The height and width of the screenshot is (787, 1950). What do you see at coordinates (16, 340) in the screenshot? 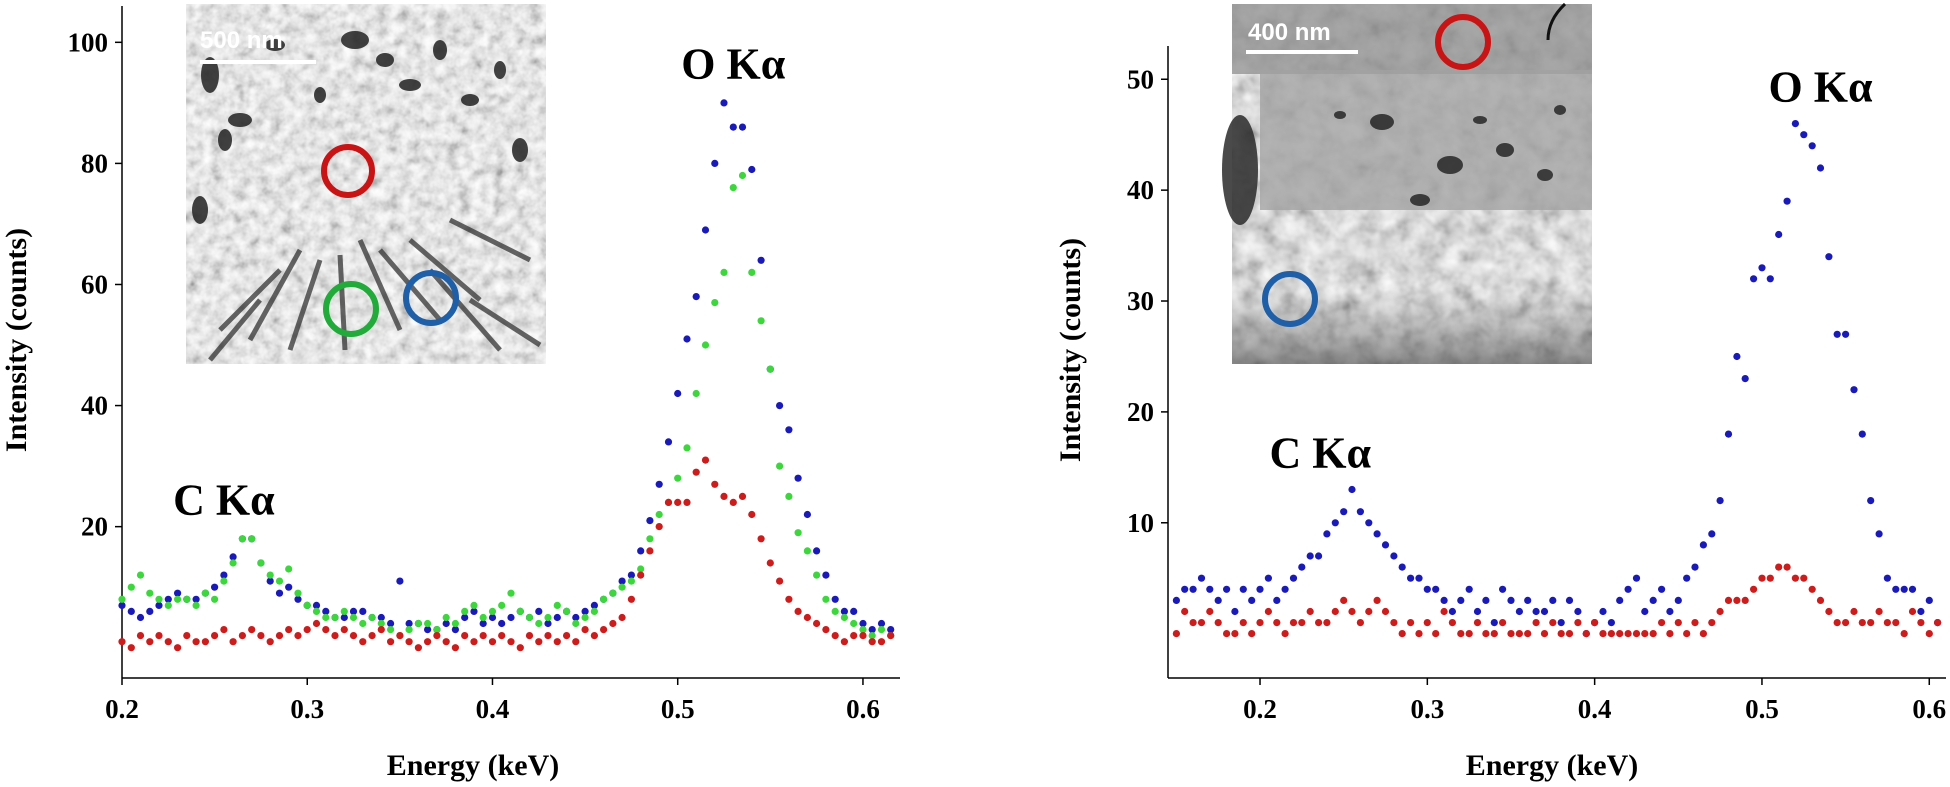
I see `plot-a-ylabel: Intensity (counts)` at bounding box center [16, 340].